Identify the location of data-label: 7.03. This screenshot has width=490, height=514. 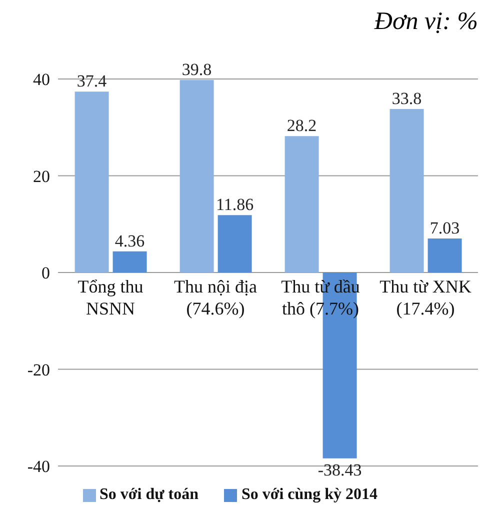
(445, 228).